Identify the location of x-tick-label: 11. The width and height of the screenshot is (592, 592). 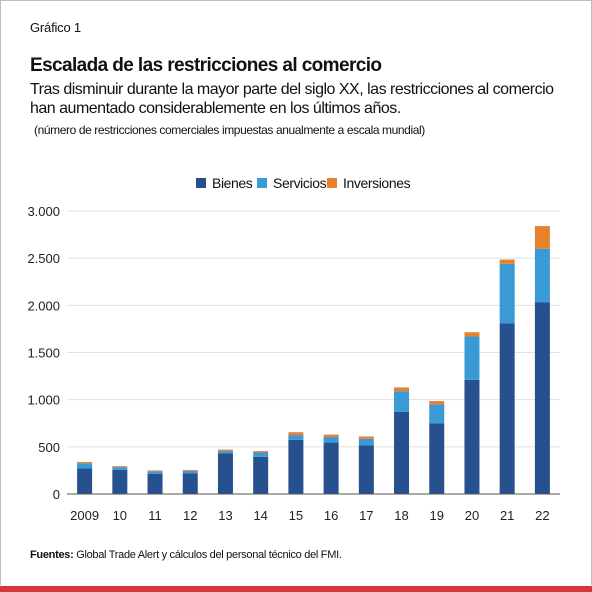
(155, 515).